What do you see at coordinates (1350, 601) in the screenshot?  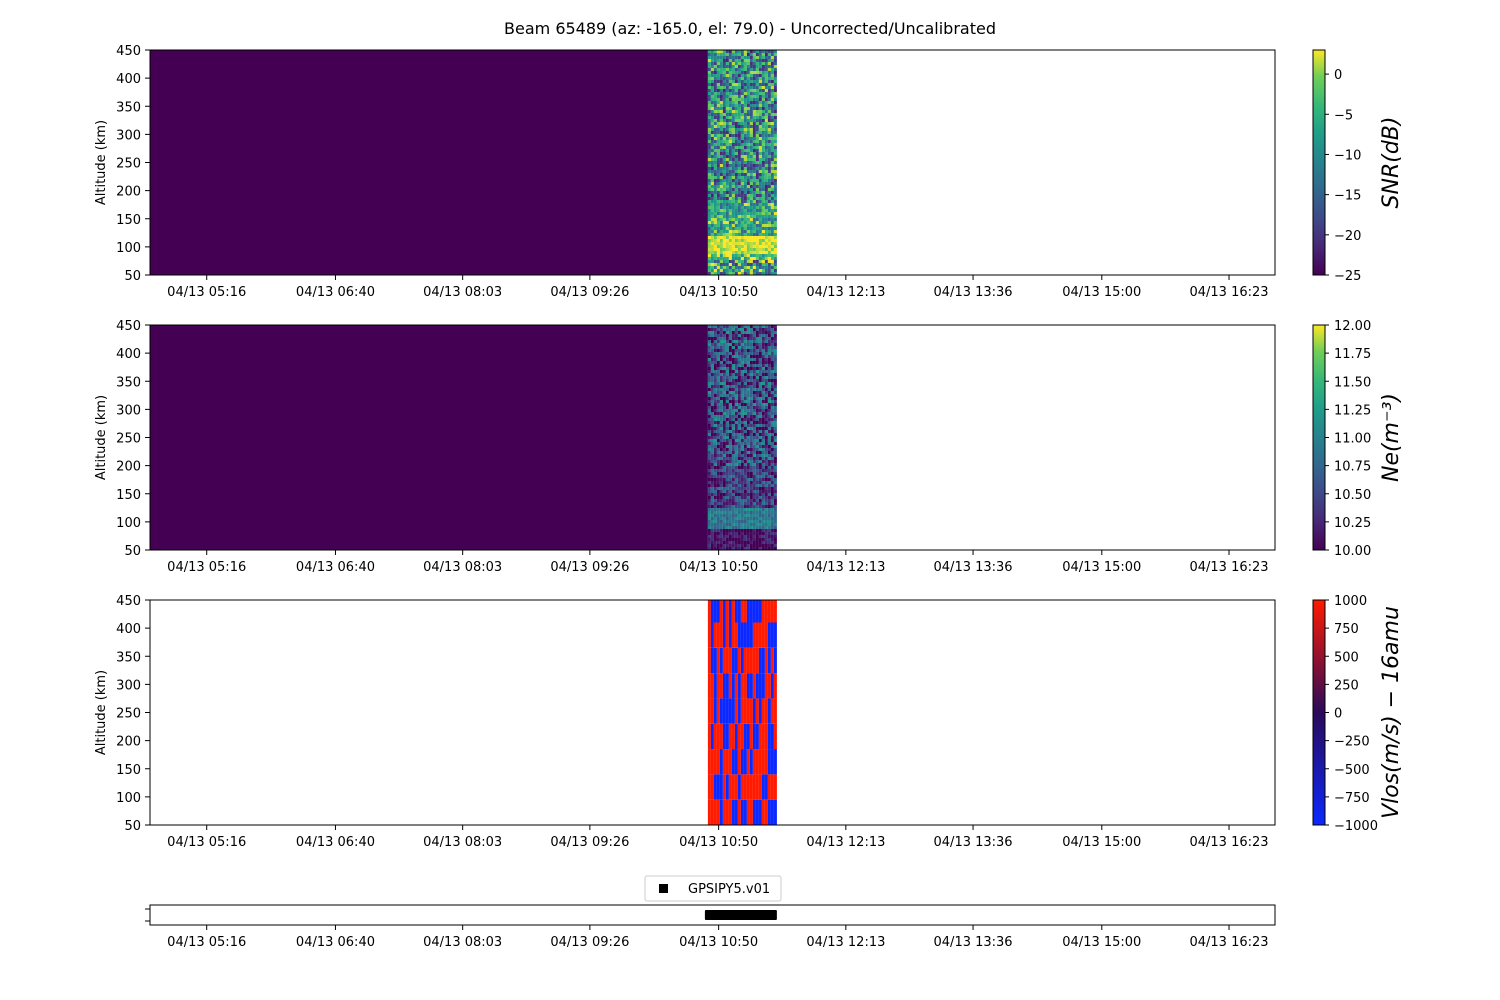 I see `colorbar-tick-label: 1000` at bounding box center [1350, 601].